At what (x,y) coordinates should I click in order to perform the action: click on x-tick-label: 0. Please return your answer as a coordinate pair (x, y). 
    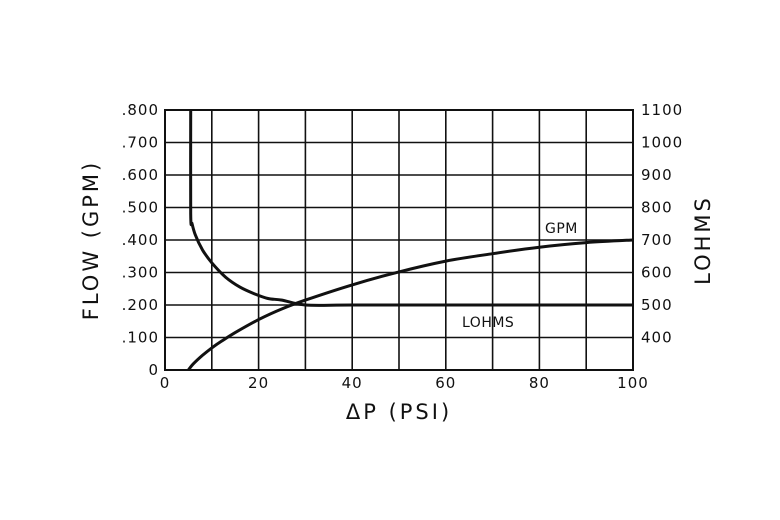
    Looking at the image, I should click on (165, 383).